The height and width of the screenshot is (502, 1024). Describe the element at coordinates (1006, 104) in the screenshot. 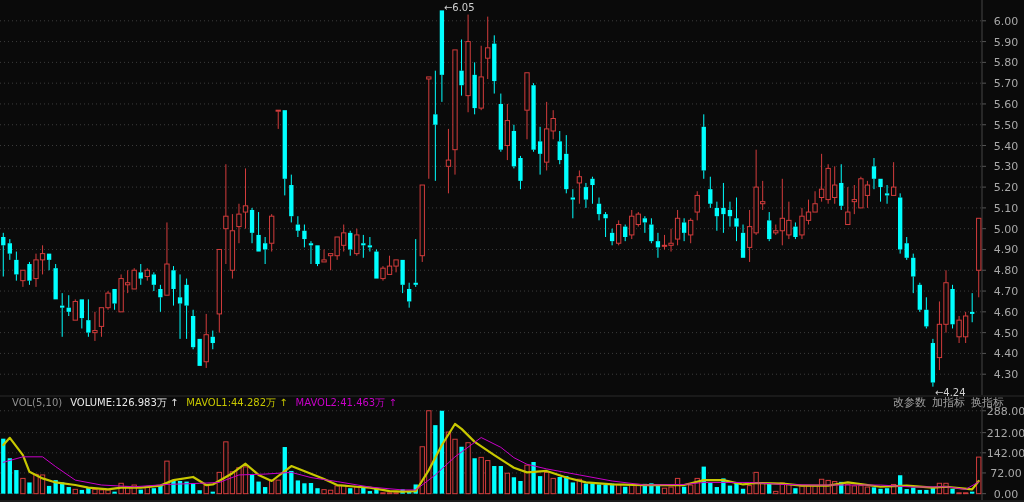

I see `y-tick-label: 5.60` at that location.